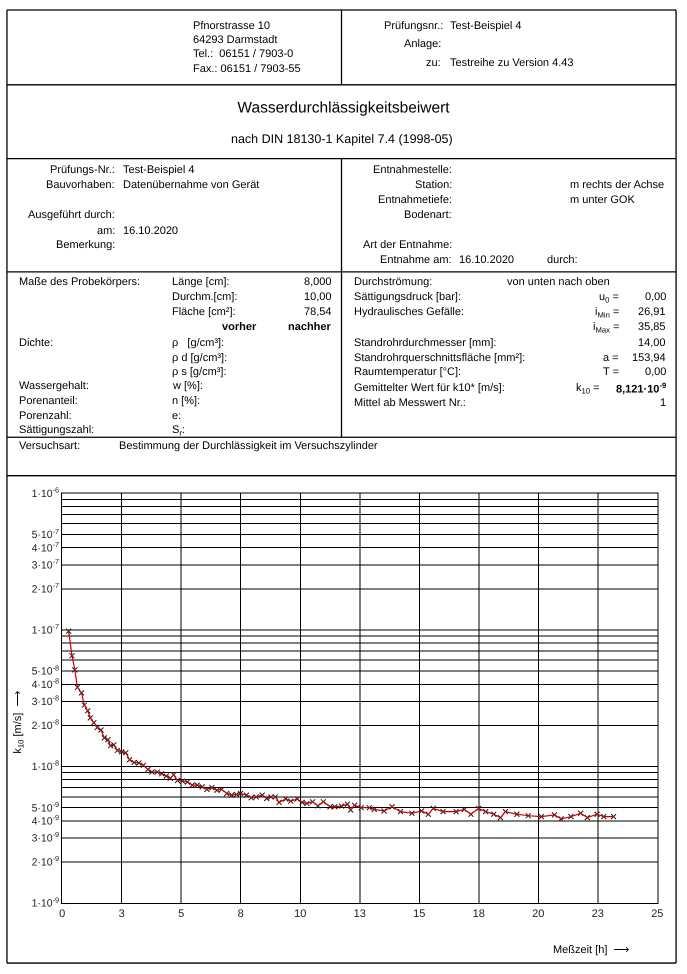  What do you see at coordinates (478, 914) in the screenshot?
I see `x-tick-label: 18` at bounding box center [478, 914].